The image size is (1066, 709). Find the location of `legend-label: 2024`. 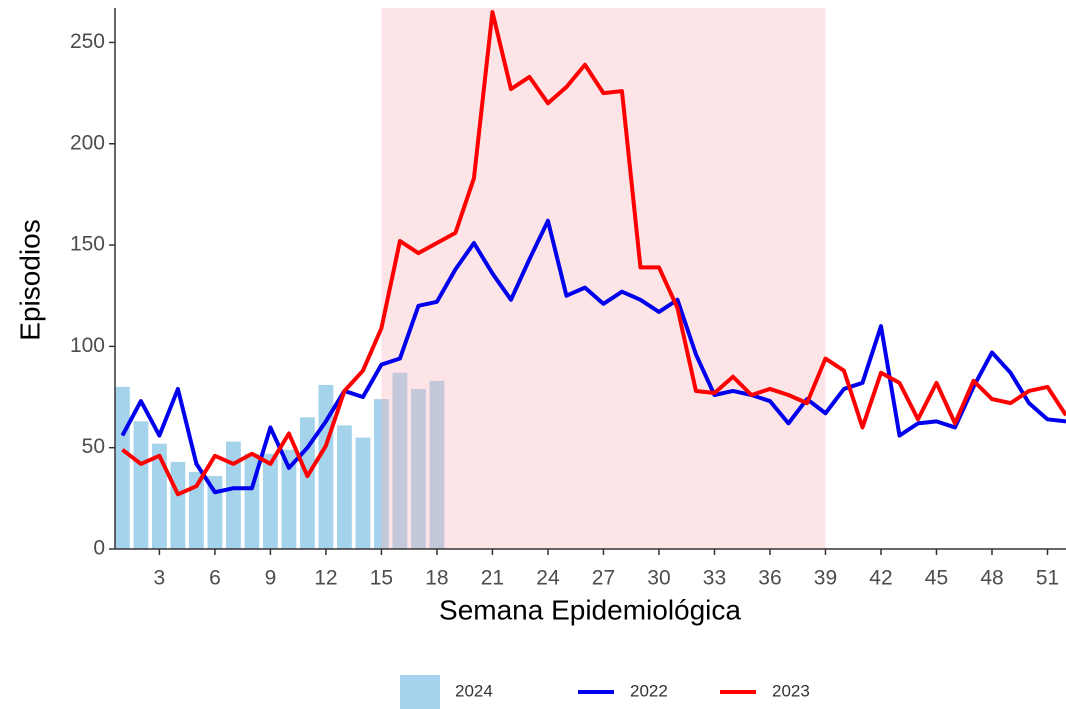

legend-label: 2024 is located at coordinates (474, 690).